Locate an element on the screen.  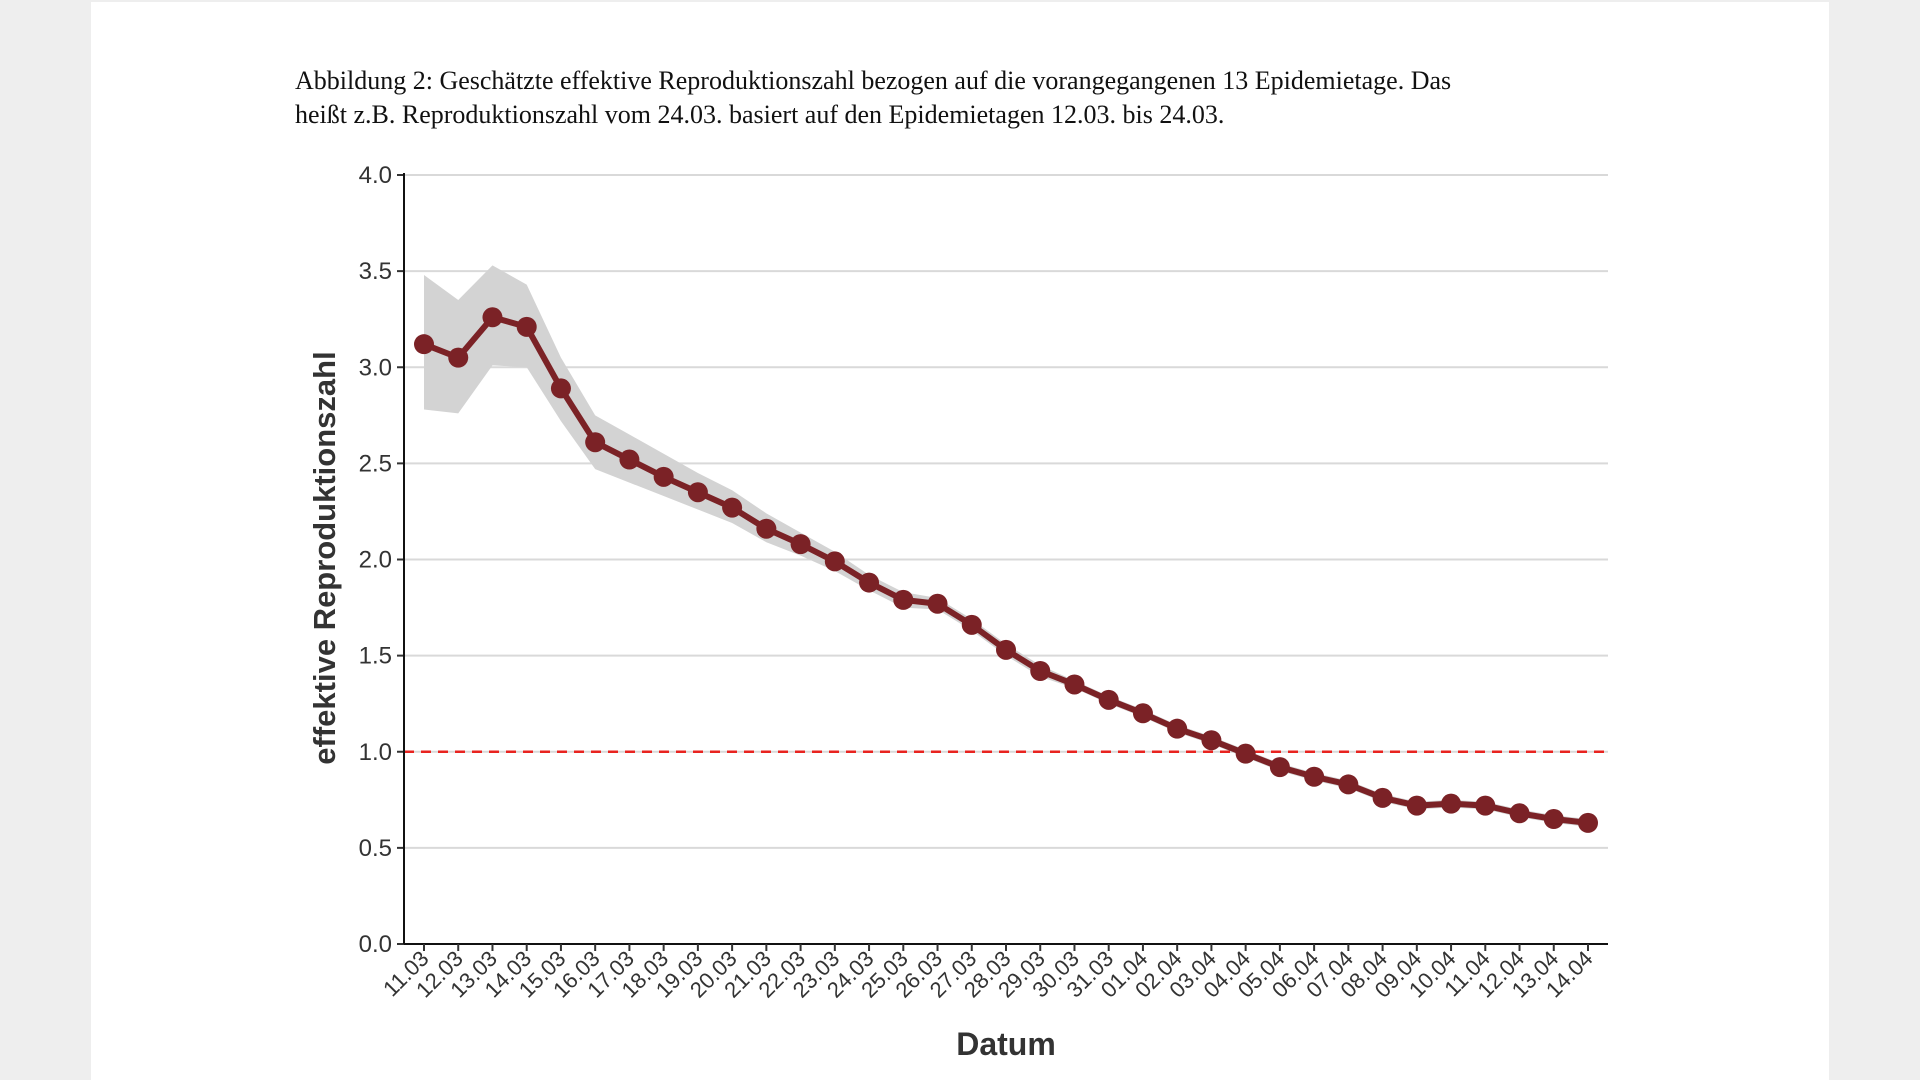
y-tick-label: 1.5 is located at coordinates (375, 656).